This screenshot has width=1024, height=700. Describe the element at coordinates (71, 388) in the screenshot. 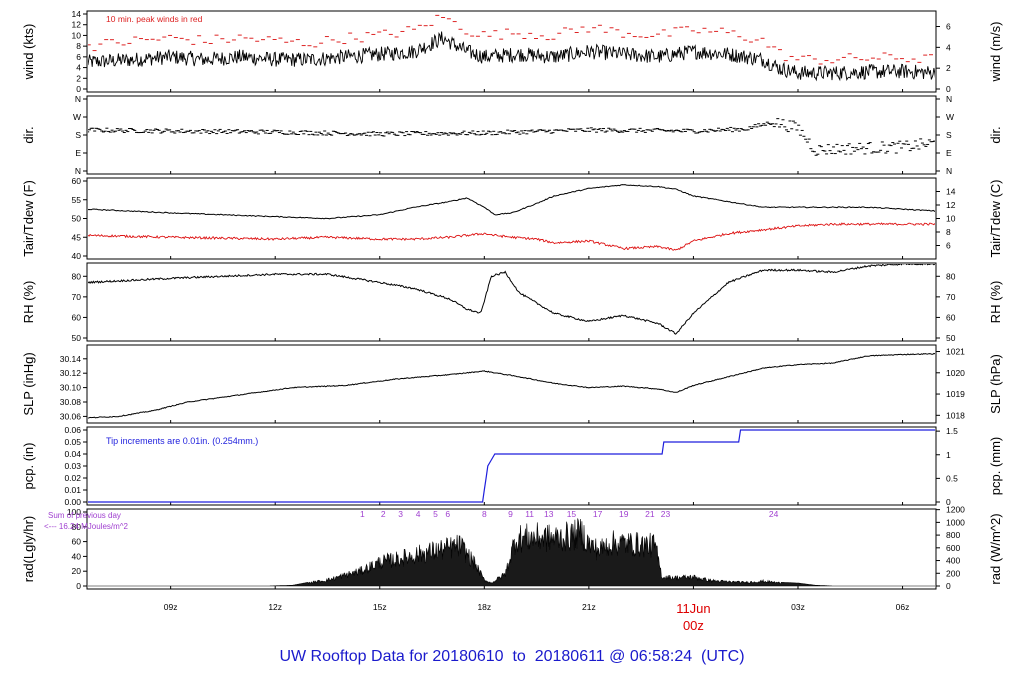

I see `left-tick-label: 30.10` at that location.